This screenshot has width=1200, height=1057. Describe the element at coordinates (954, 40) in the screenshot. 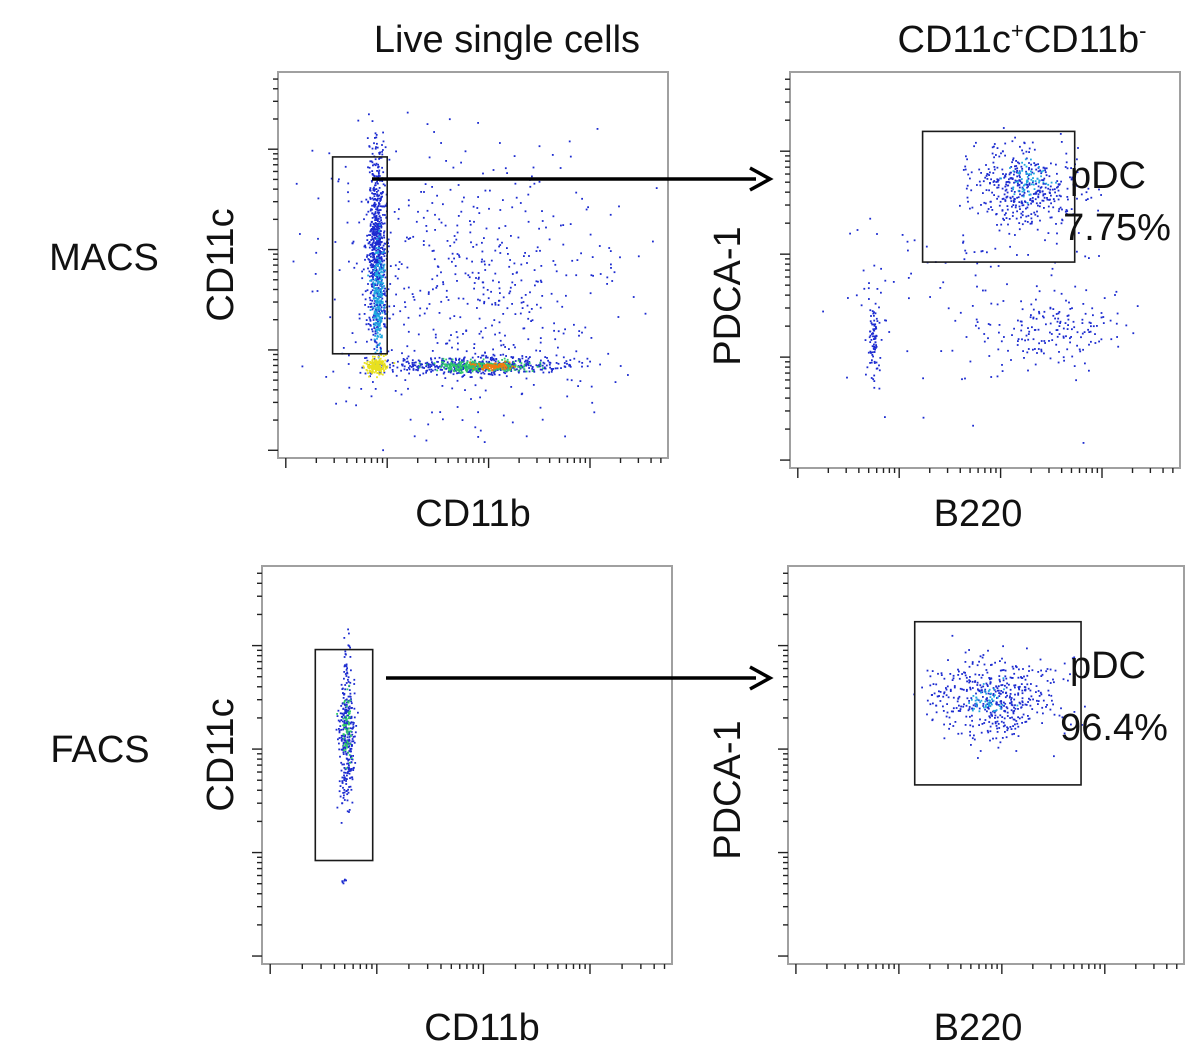

I see `title-cd11c-text: CD11c` at that location.